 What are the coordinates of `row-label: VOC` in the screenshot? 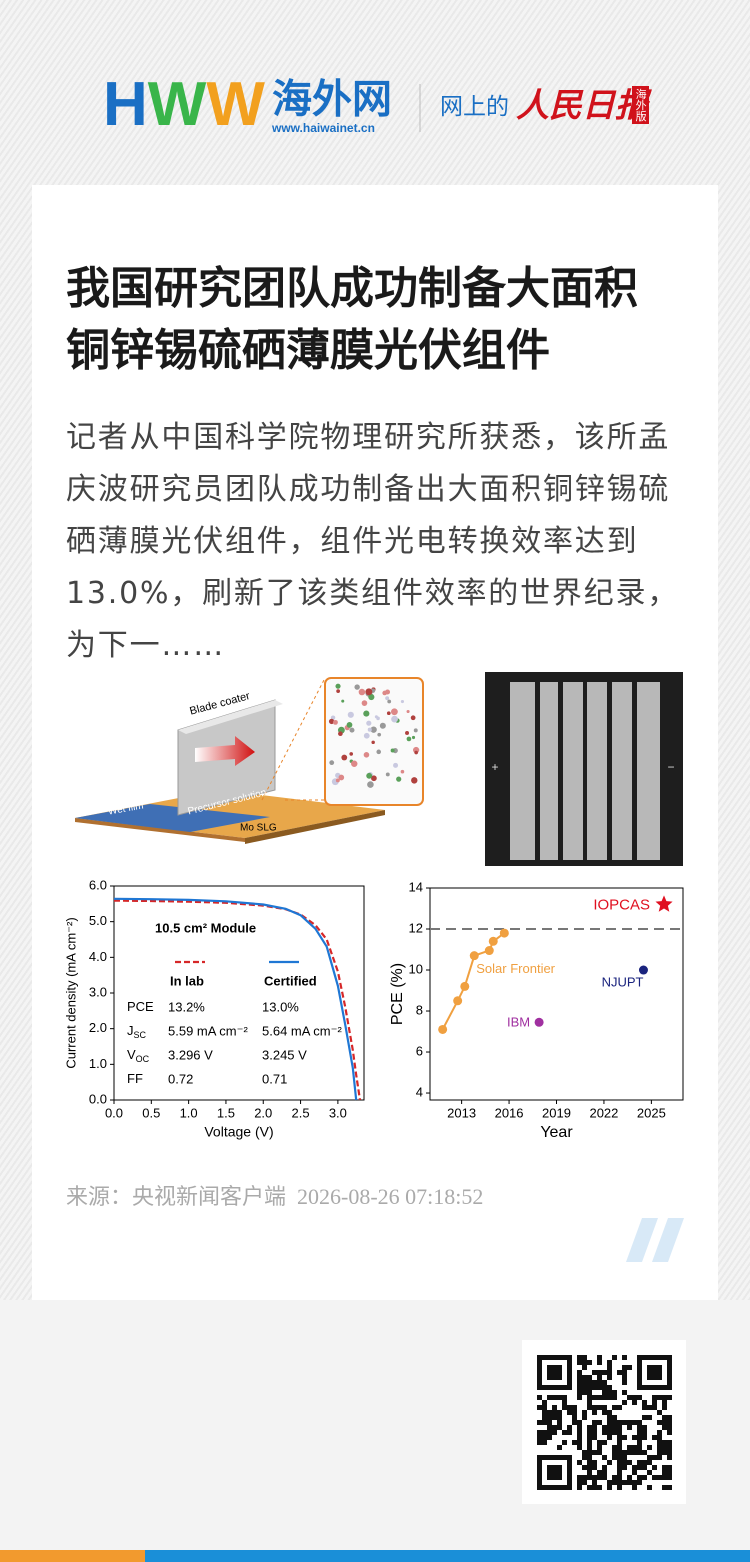 It's located at (138, 1055).